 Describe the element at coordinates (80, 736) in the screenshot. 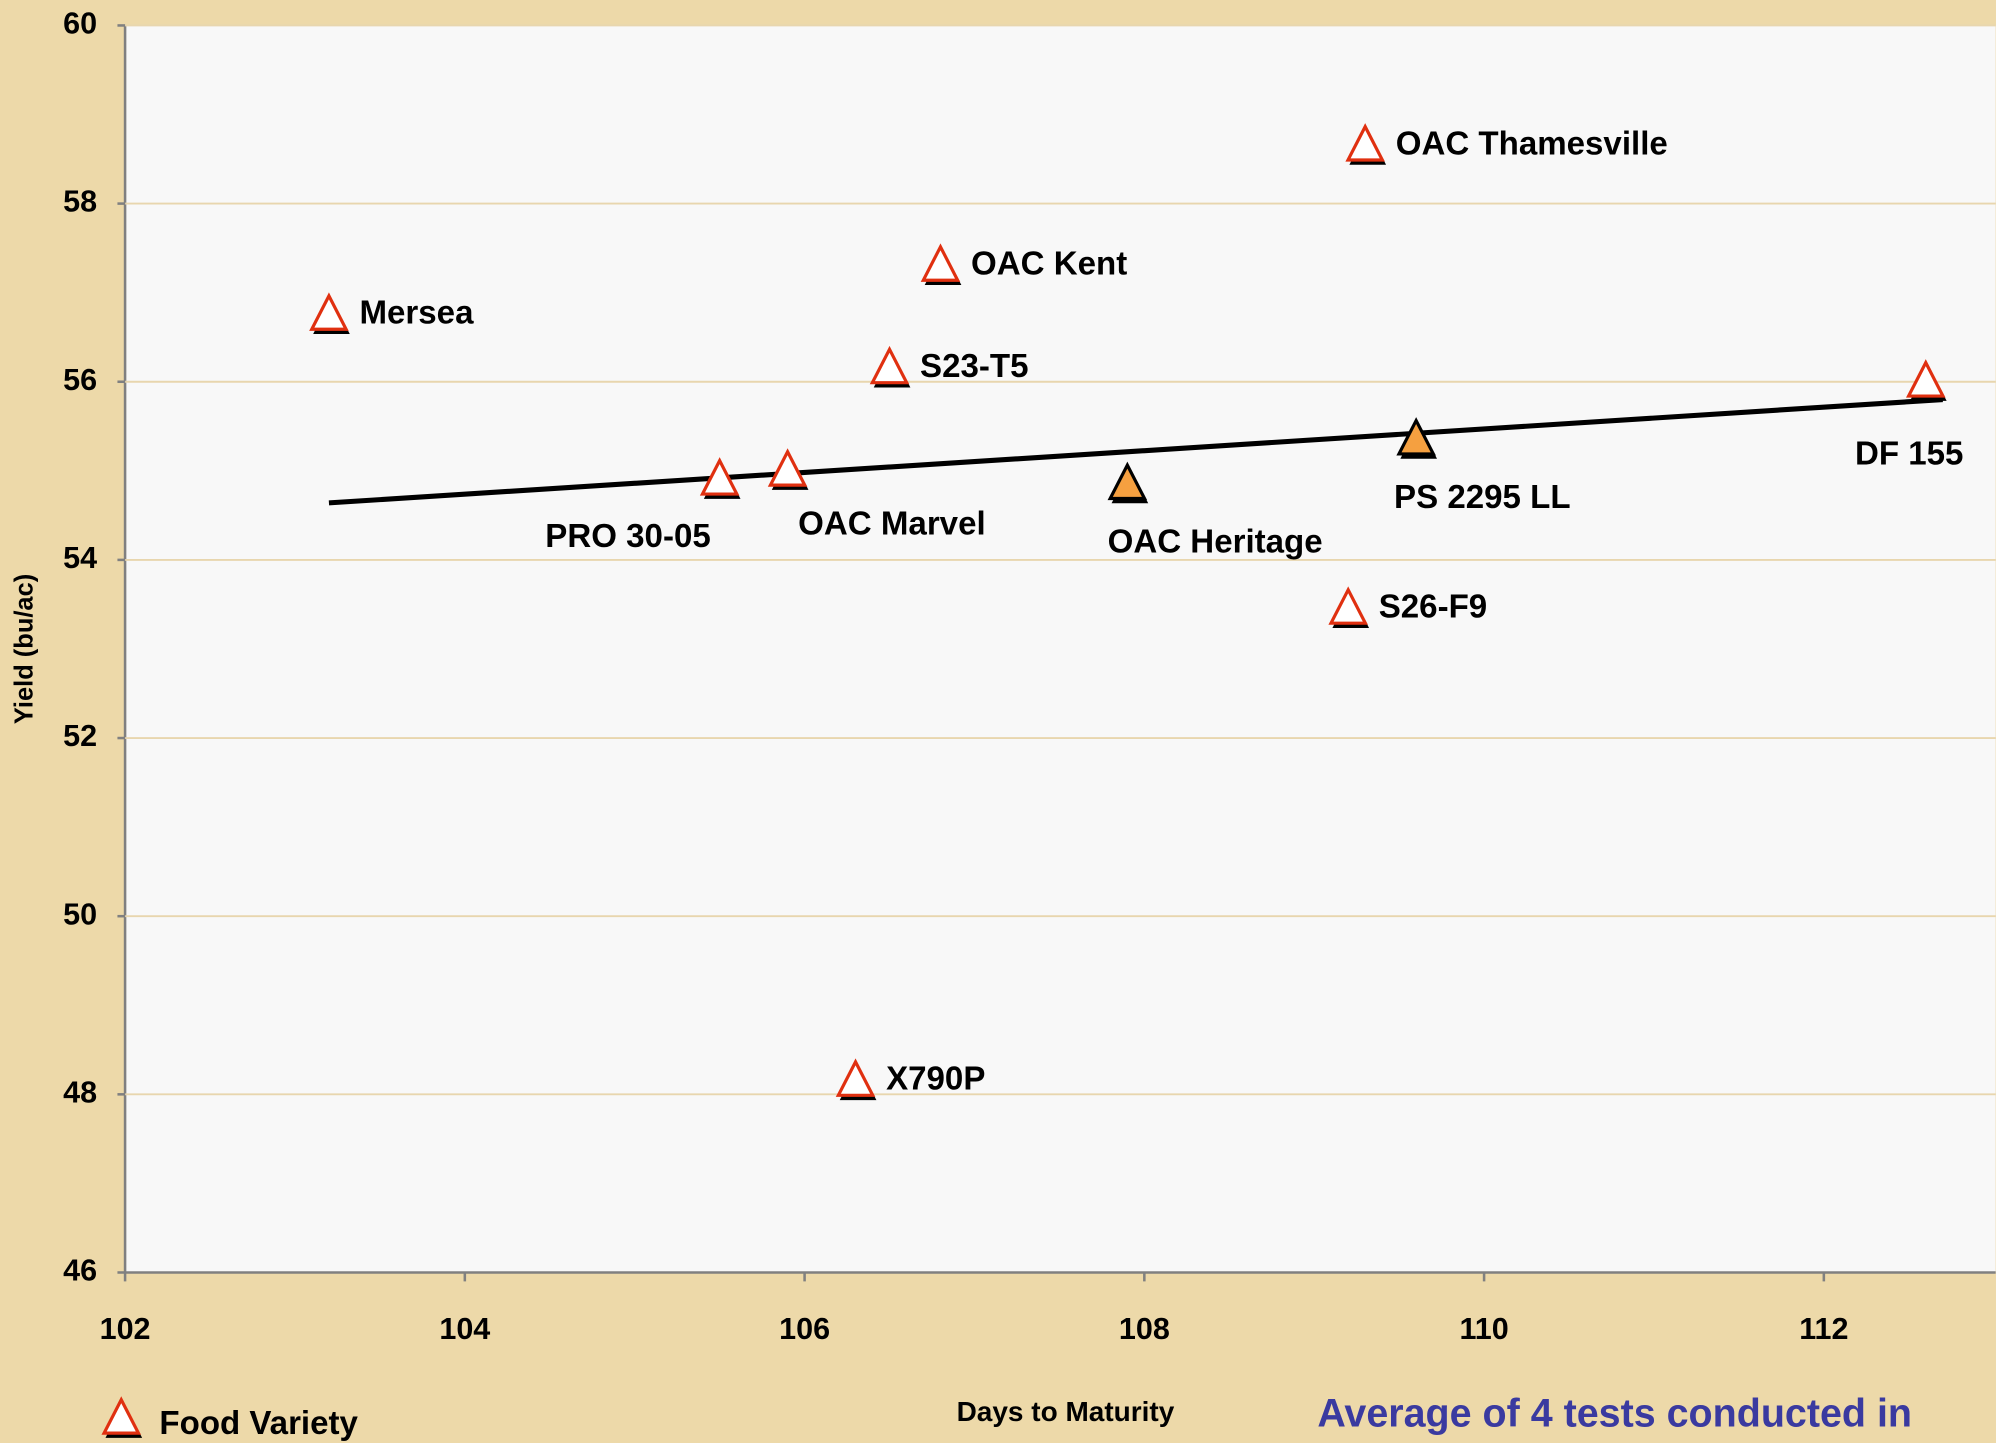

I see `y-tick-label: 52` at that location.